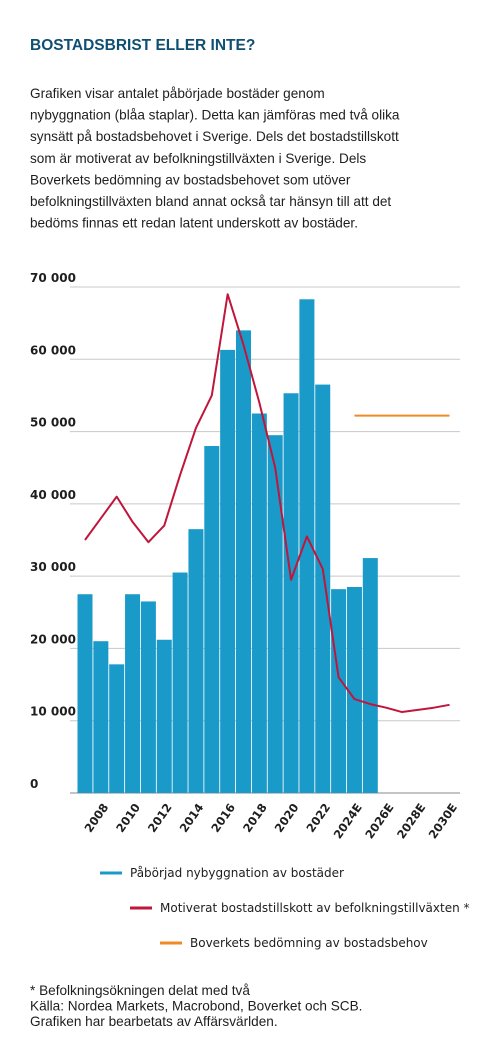 This screenshot has width=500, height=1059. I want to click on x-tick-label: 2018, so click(255, 818).